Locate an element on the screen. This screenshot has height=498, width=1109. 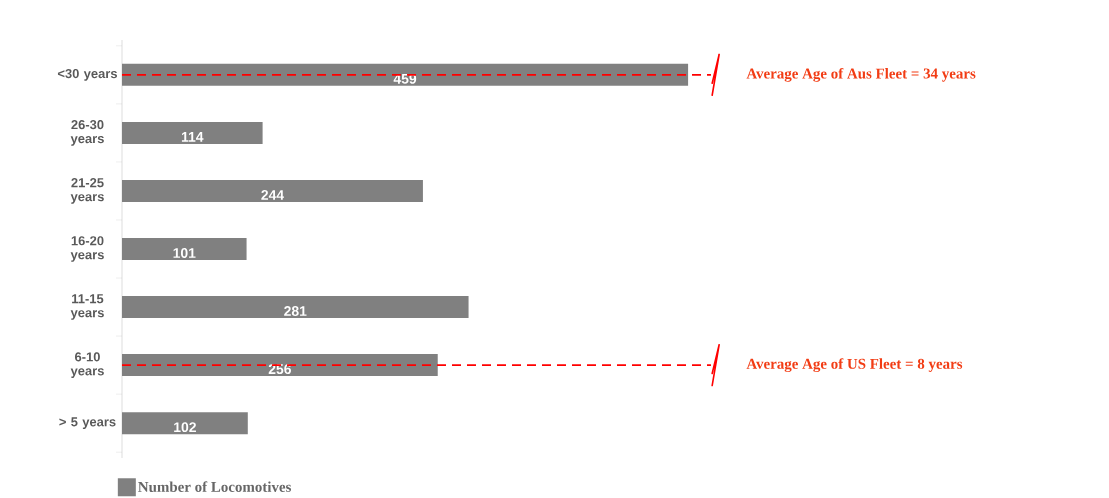
y-tick-label: <30 years is located at coordinates (87, 74).